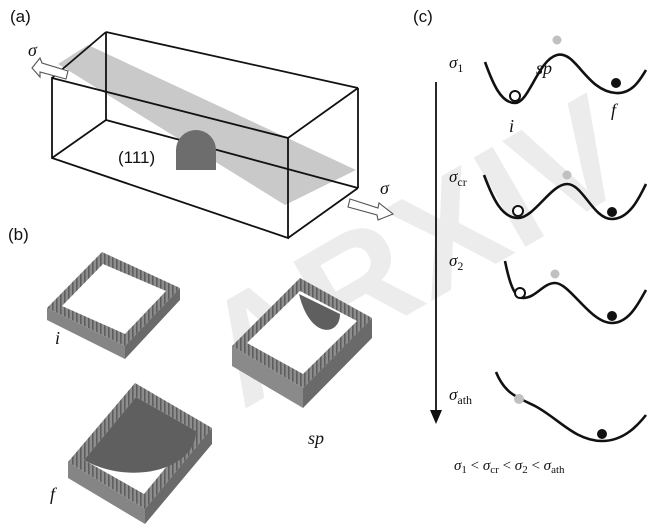 The height and width of the screenshot is (525, 650). I want to click on stress-label-1: σ1, so click(456, 64).